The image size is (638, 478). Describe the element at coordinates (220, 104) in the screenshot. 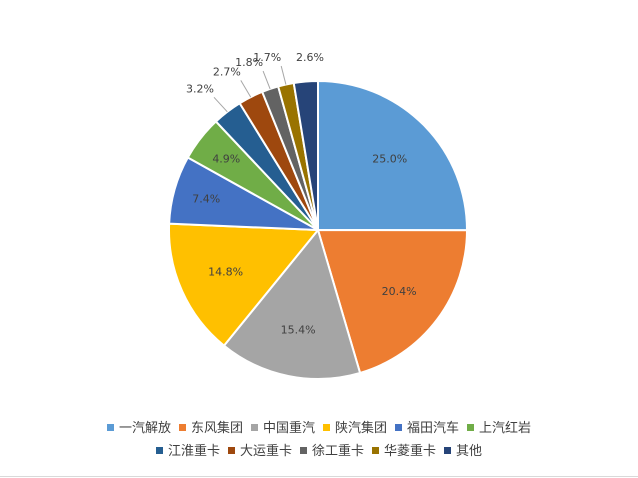

I see `slice-7-leader-line` at that location.